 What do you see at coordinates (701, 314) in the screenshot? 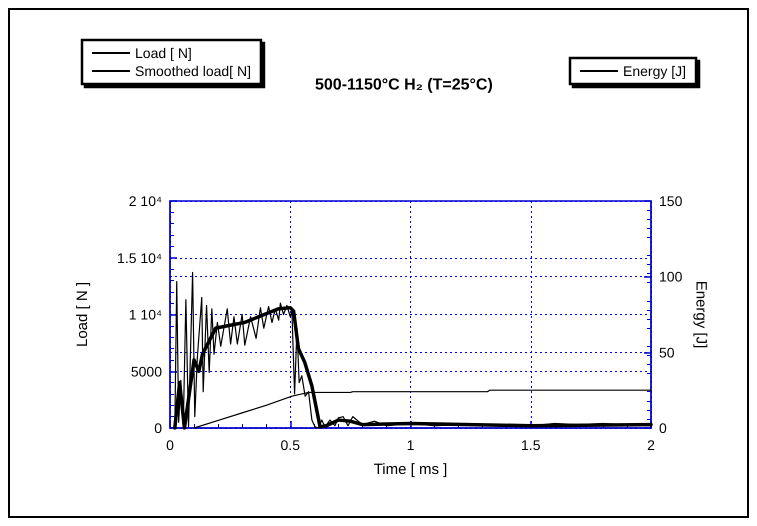
I see `y2-axis-title: Energy [J]` at bounding box center [701, 314].